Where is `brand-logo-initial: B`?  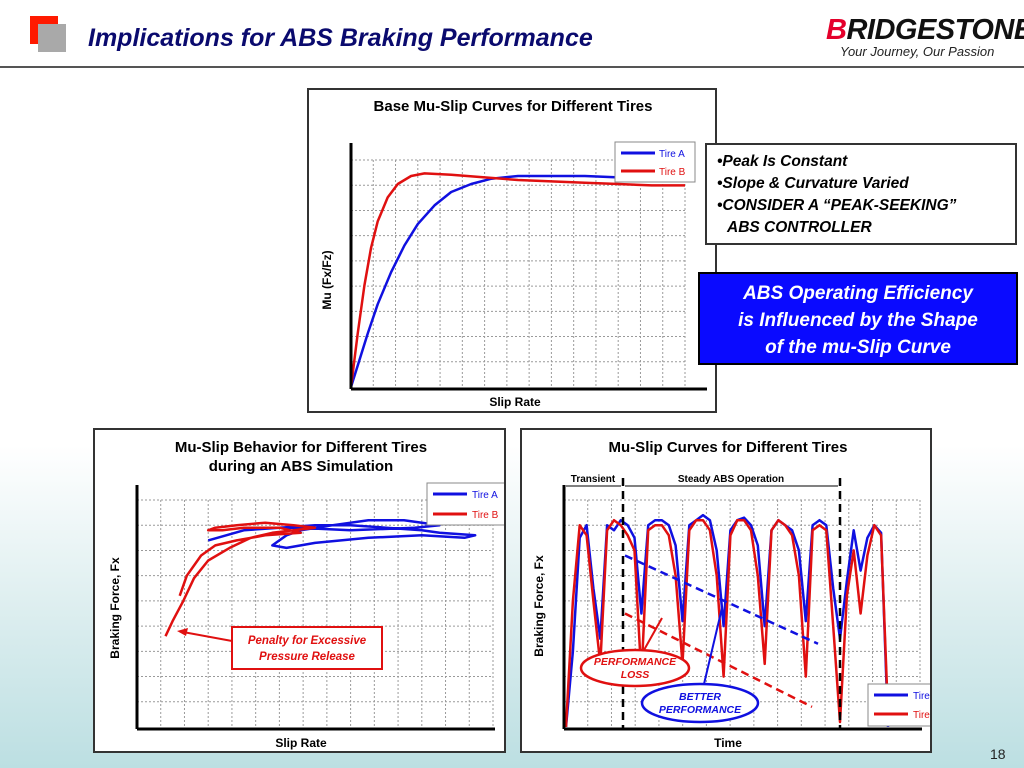
brand-logo-initial: B is located at coordinates (836, 30).